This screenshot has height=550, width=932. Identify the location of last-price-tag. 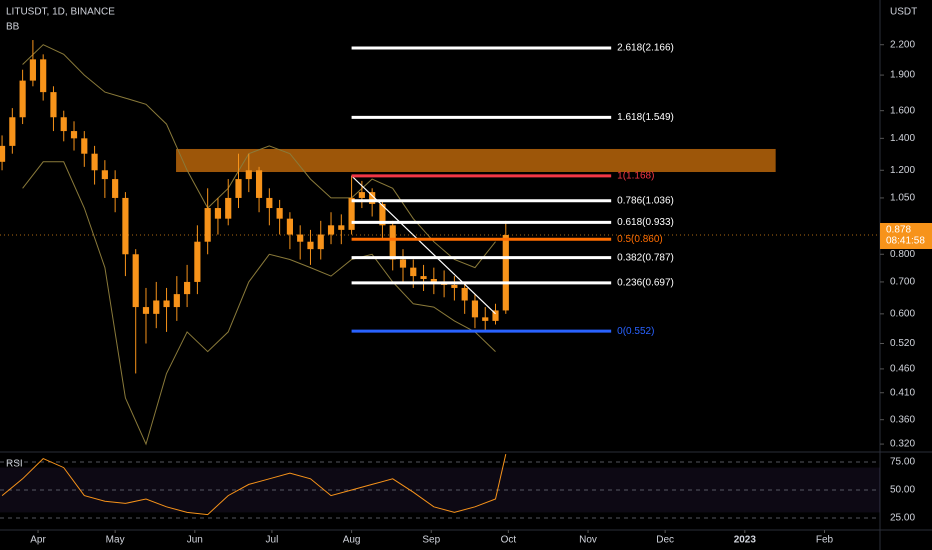
(906, 235).